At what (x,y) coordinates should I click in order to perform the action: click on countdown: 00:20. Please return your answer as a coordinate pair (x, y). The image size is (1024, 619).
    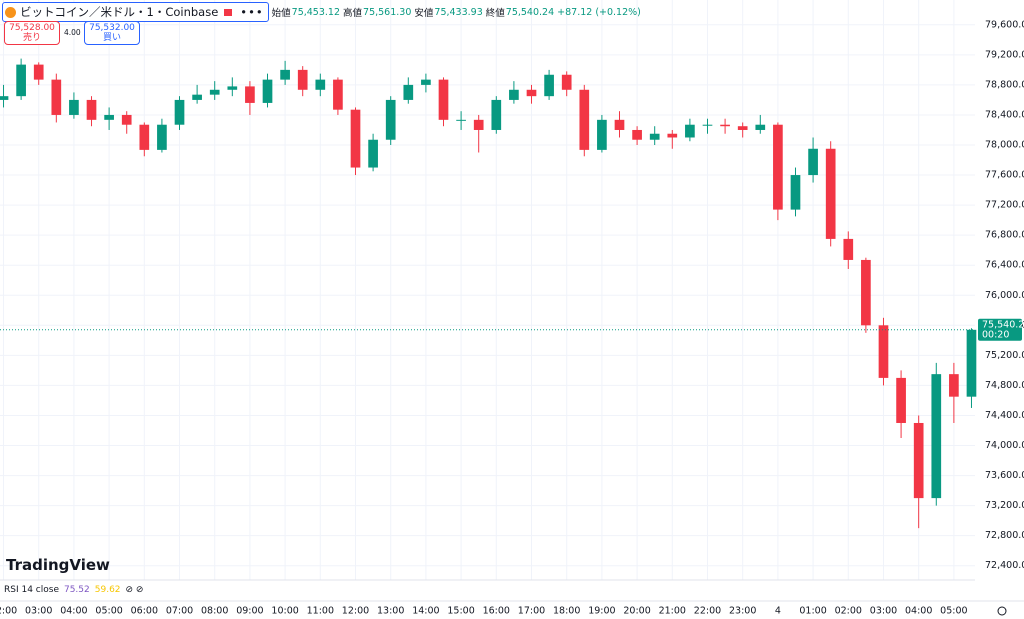
    Looking at the image, I should click on (995, 334).